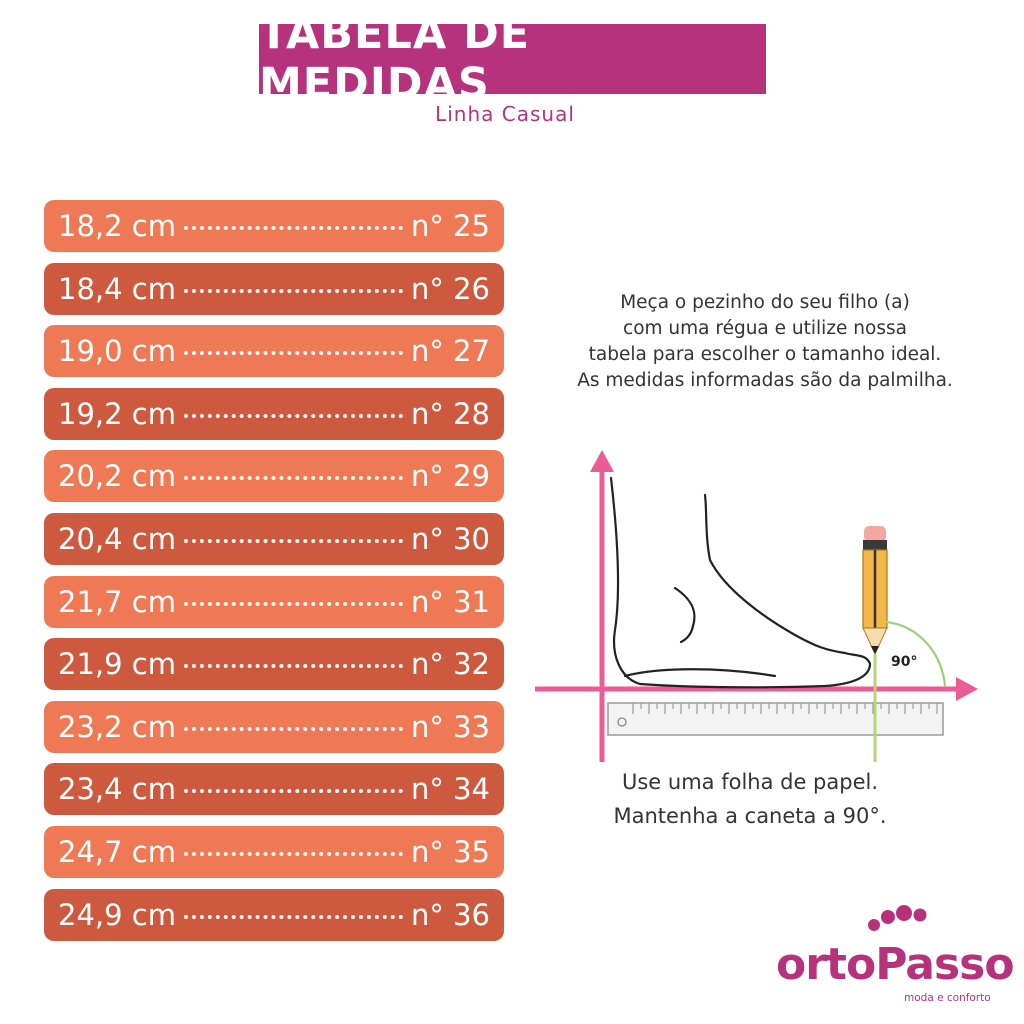  I want to click on shoe-size: n° 27, so click(450, 351).